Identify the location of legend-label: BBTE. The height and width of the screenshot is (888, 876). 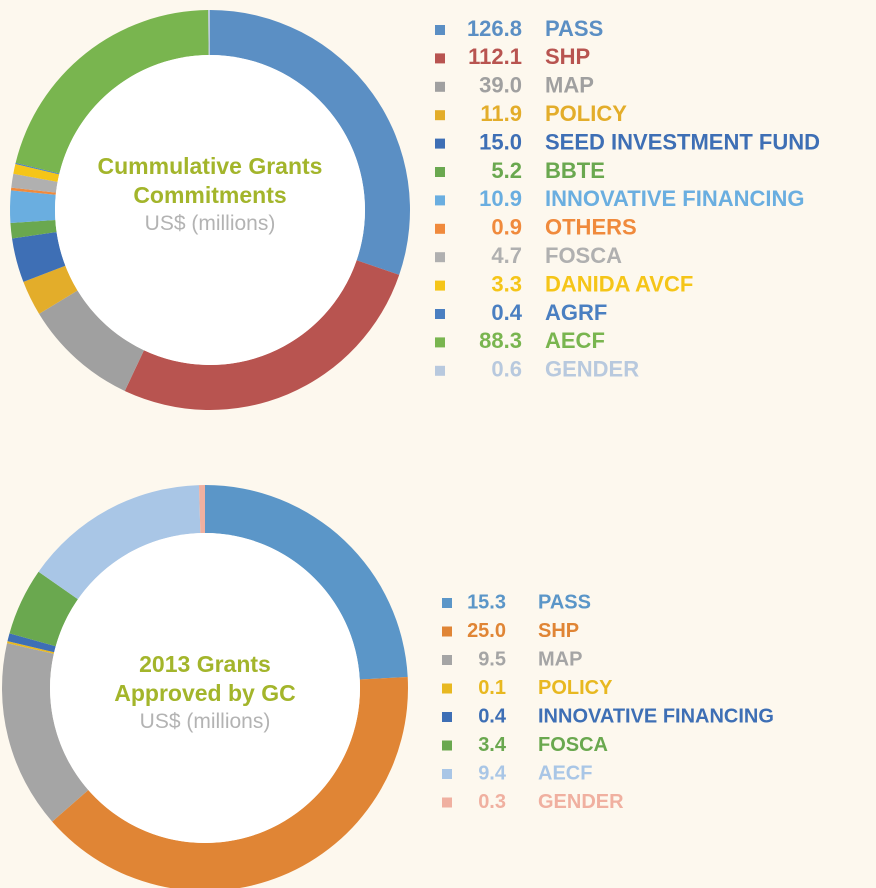
(575, 170).